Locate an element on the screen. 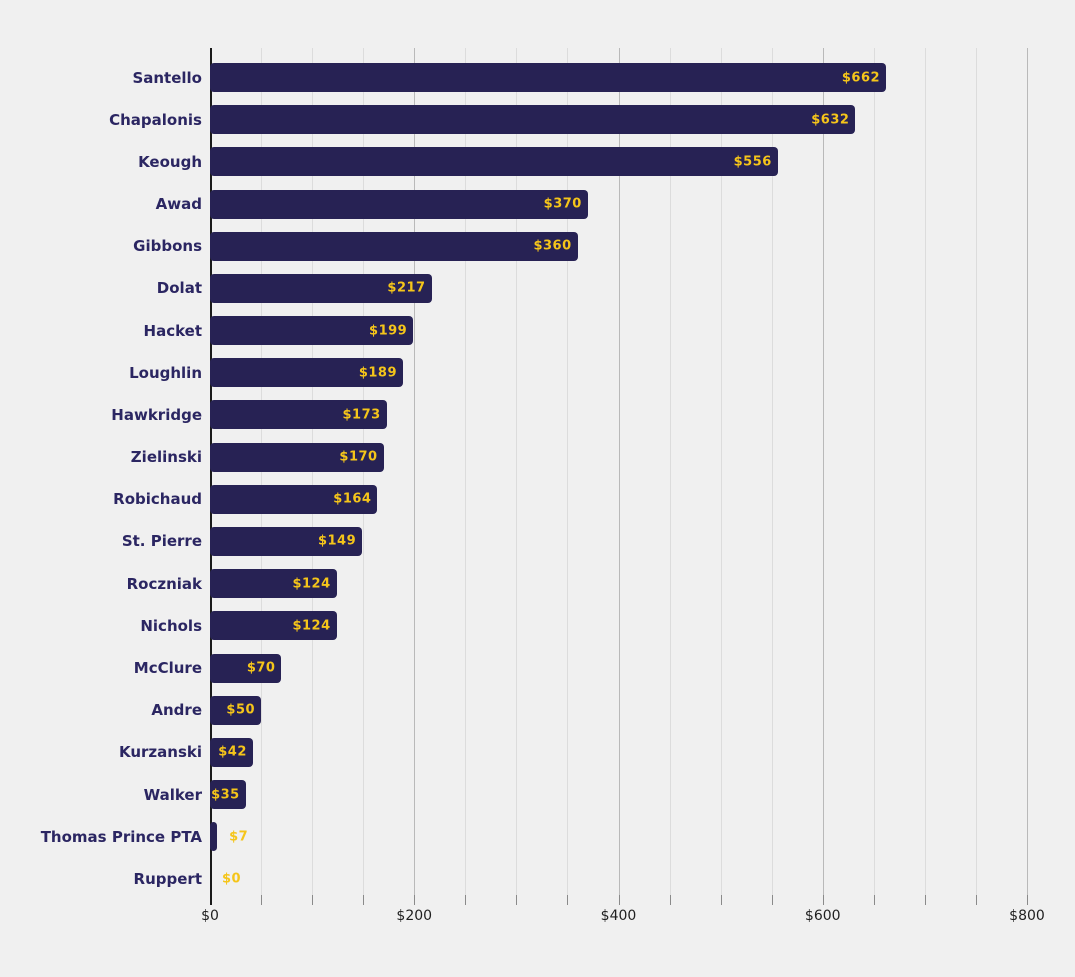 The height and width of the screenshot is (977, 1075). category-label: Nichols is located at coordinates (171, 625).